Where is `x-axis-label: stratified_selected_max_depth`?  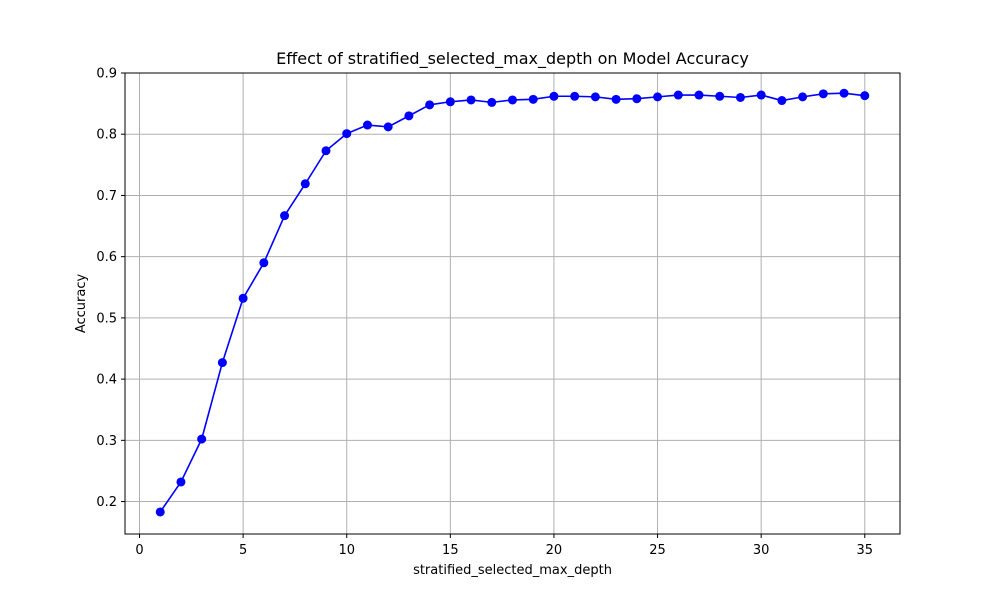 x-axis-label: stratified_selected_max_depth is located at coordinates (512, 570).